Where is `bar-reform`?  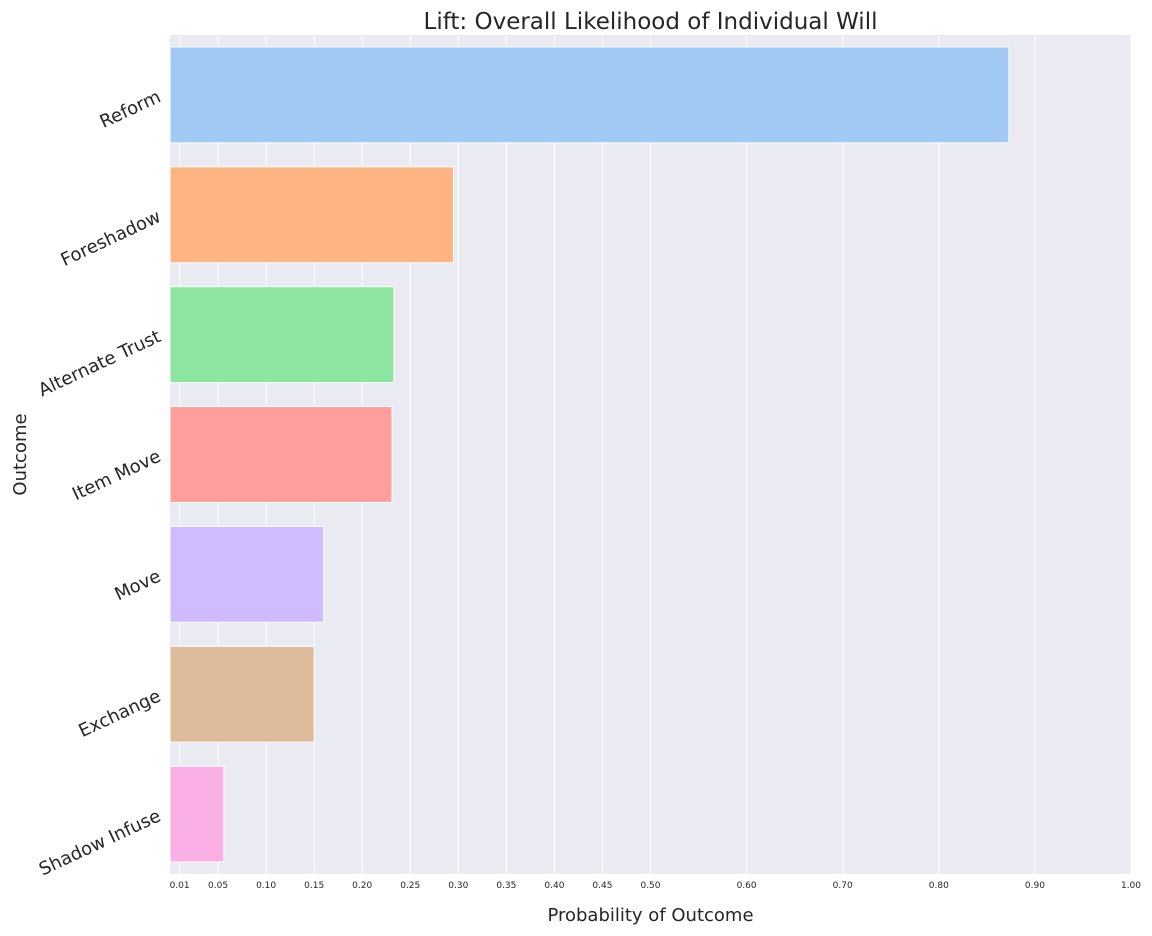
bar-reform is located at coordinates (589, 95).